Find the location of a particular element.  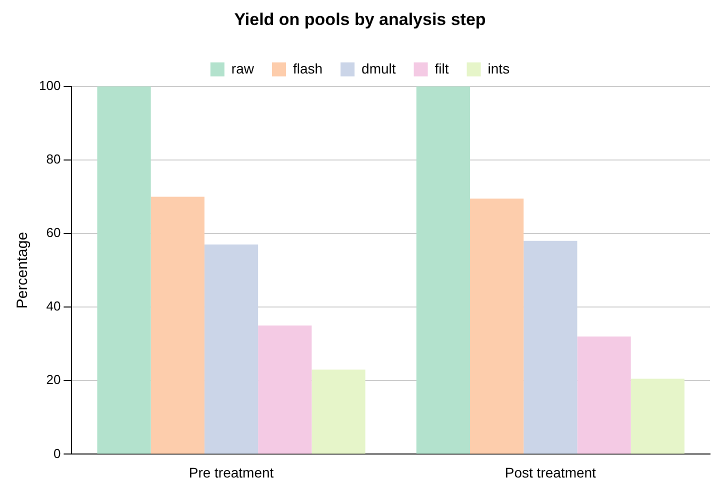

y-tick-label: 40 is located at coordinates (53, 306).